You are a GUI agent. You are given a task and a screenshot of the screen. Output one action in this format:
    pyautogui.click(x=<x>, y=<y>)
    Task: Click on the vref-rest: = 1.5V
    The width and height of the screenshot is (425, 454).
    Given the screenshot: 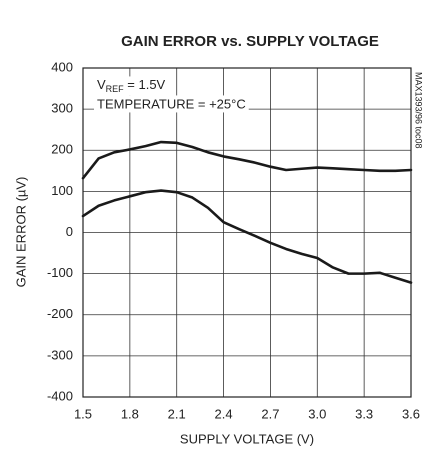 What is the action you would take?
    pyautogui.click(x=145, y=84)
    